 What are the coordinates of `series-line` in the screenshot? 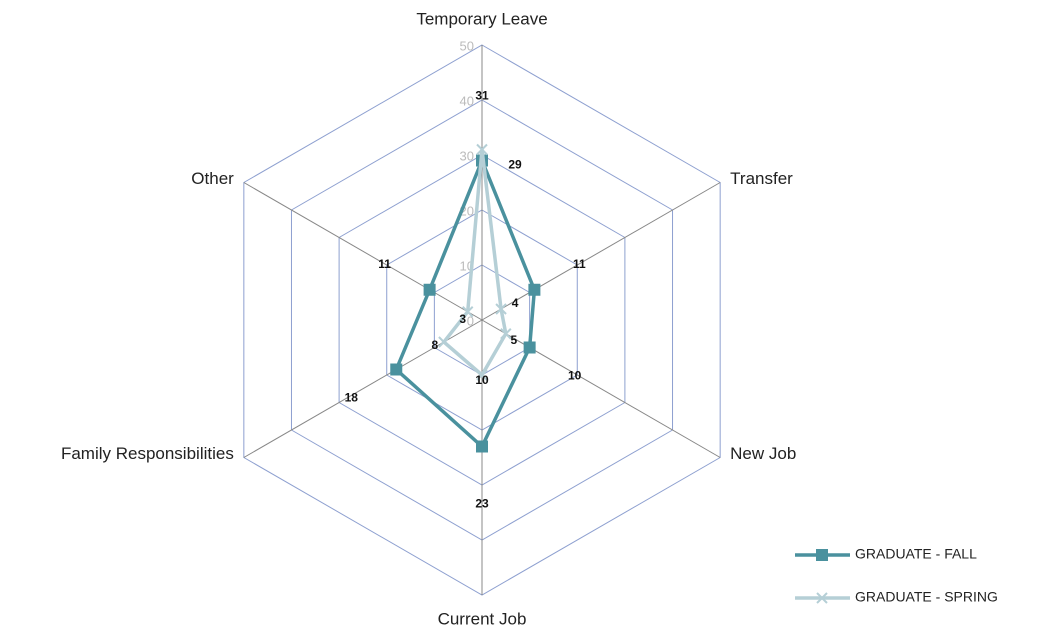 It's located at (474, 263).